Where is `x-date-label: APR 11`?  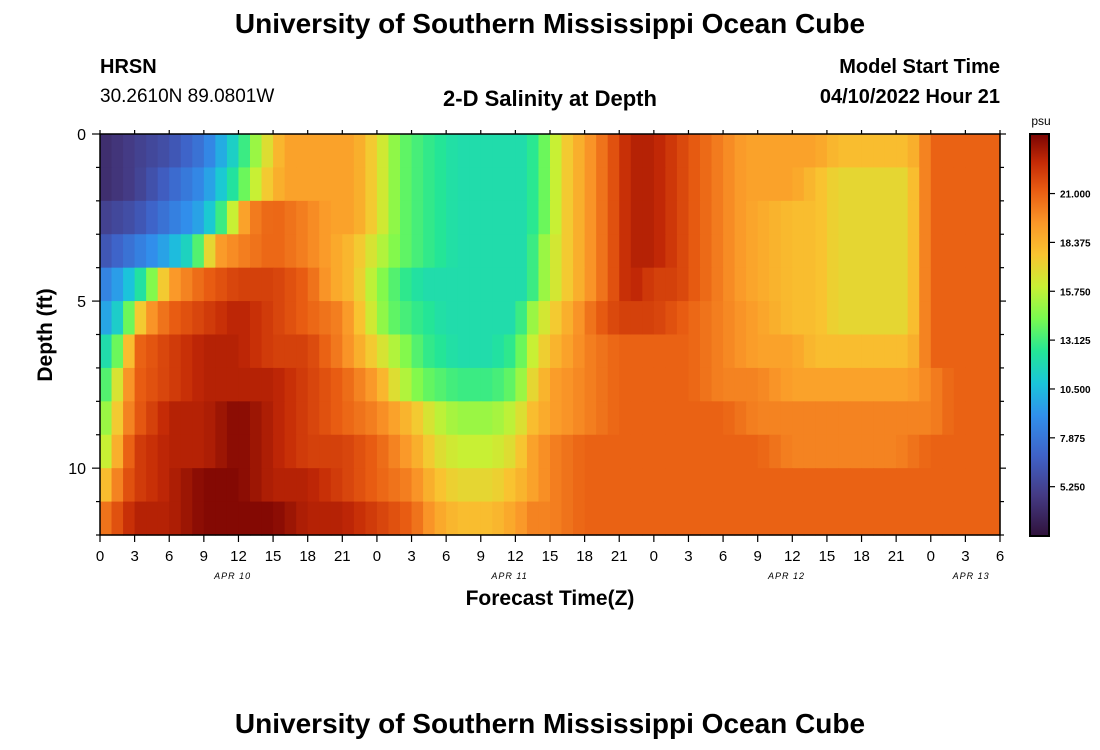 x-date-label: APR 11 is located at coordinates (508, 576).